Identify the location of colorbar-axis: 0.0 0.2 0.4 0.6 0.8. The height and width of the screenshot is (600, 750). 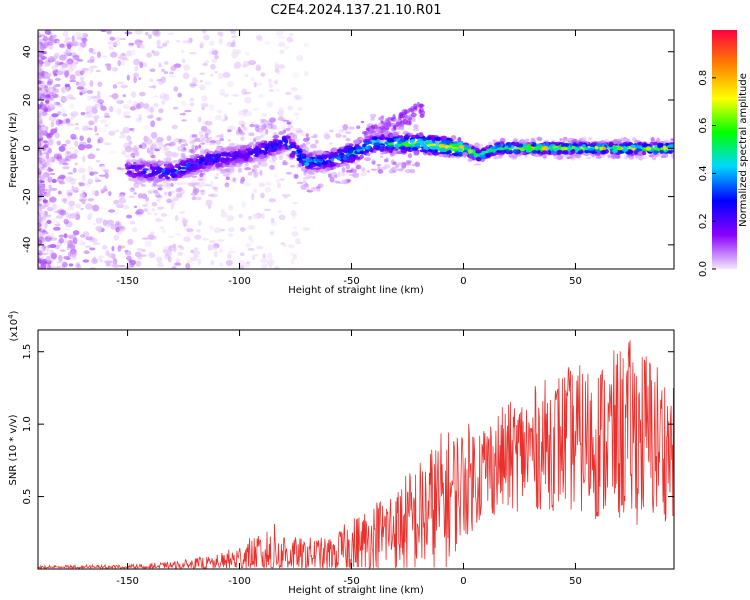
(707, 173).